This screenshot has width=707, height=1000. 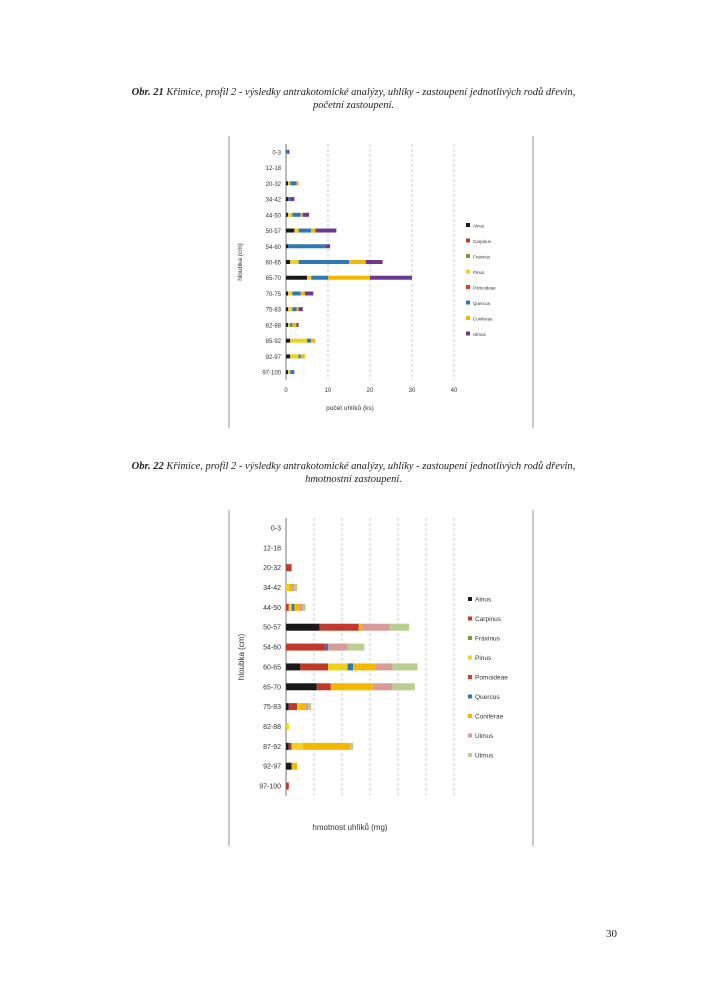 I want to click on chart2-y-tick-label: 87-92, so click(x=272, y=747).